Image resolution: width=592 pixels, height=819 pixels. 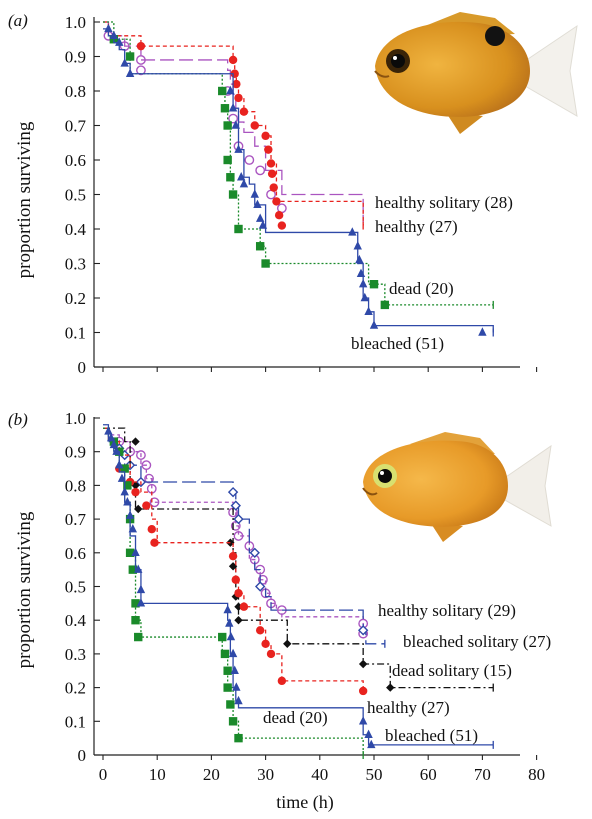 I want to click on y-tick-label: 0.8, so click(x=75, y=91).